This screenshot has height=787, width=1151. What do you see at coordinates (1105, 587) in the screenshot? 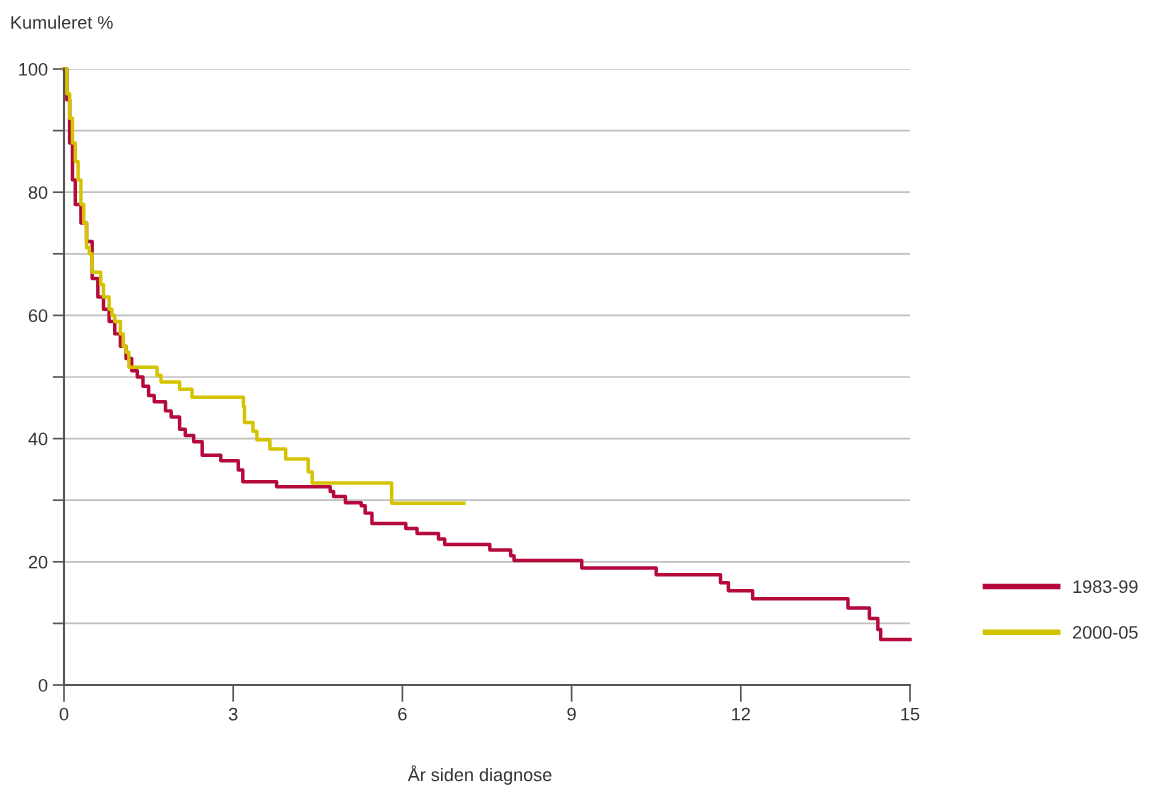
I see `legend-label: 1983-99` at bounding box center [1105, 587].